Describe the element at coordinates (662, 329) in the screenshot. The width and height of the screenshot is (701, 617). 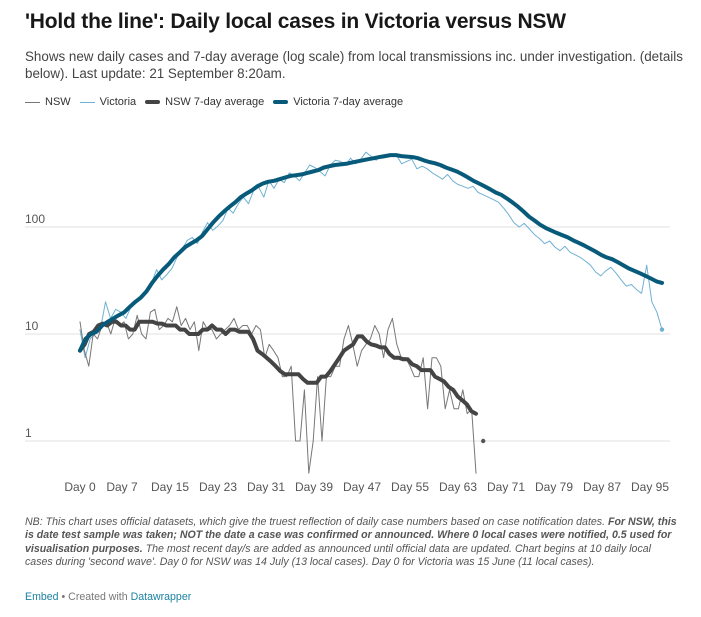
I see `victoria-end-point` at that location.